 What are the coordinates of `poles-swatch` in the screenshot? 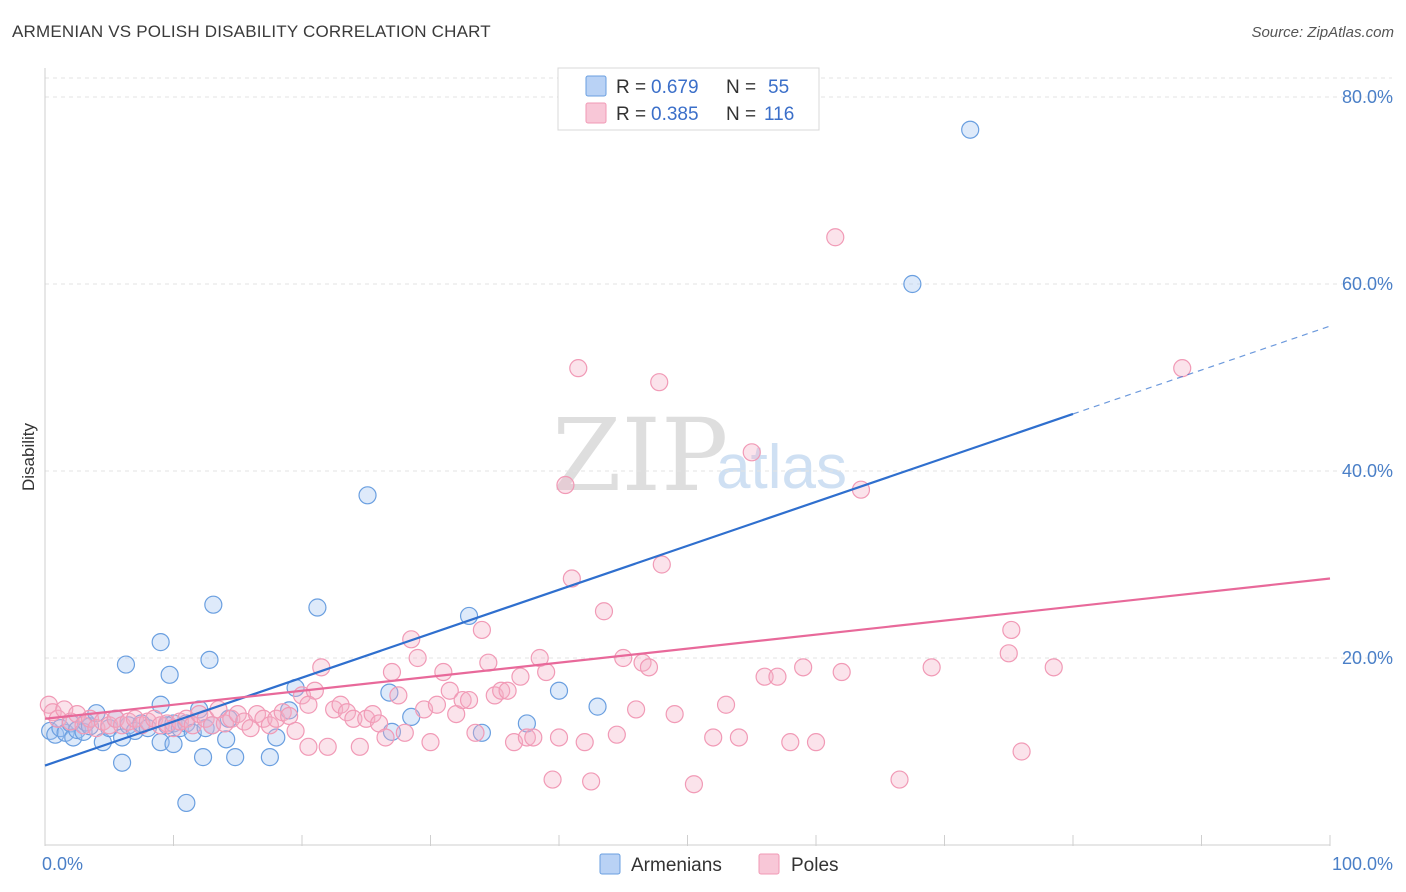 It's located at (769, 864).